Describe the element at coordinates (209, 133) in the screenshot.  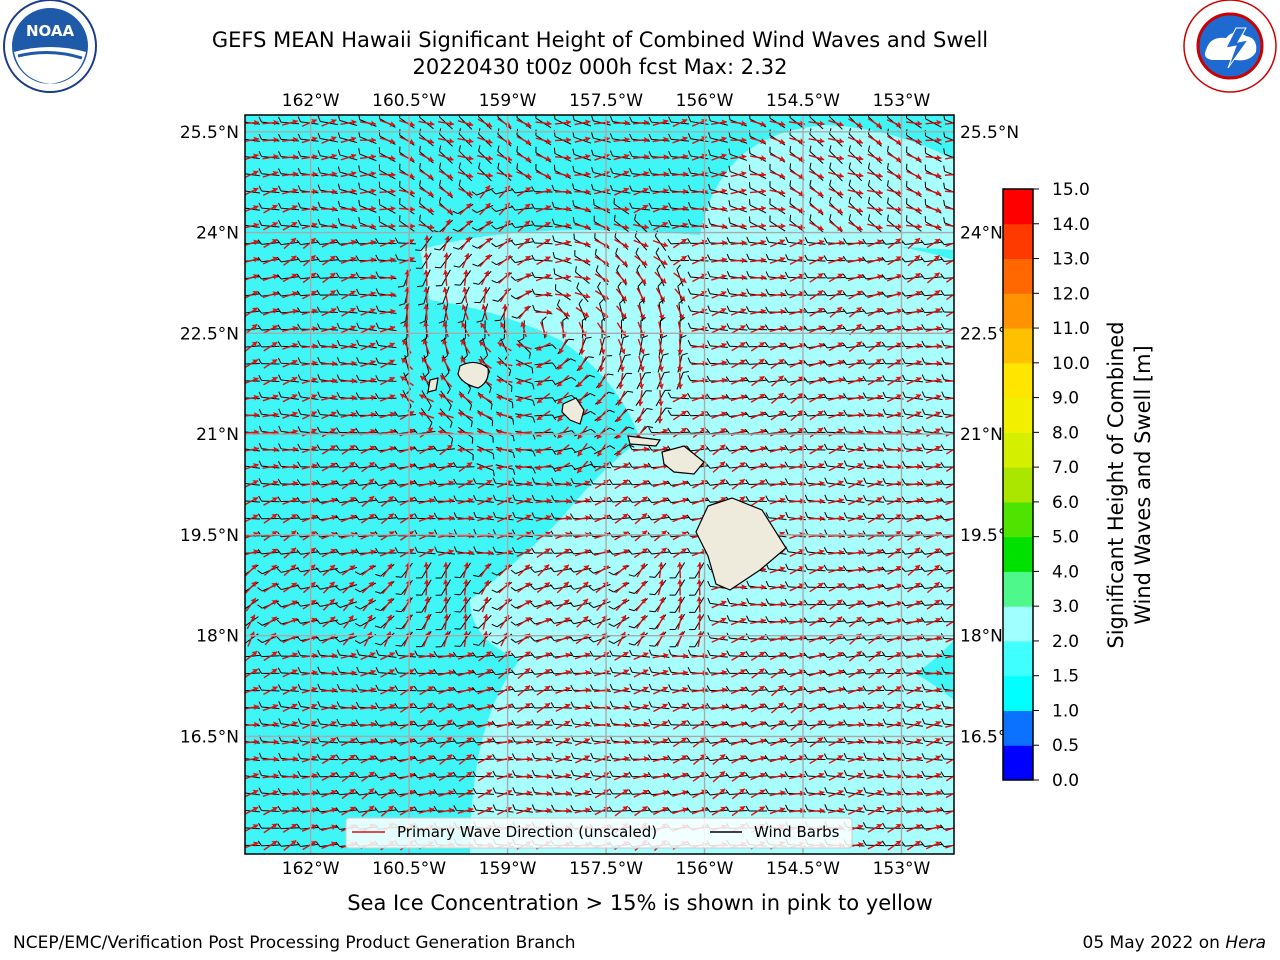
I see `lat-tick-label-left: 25.5°N` at that location.